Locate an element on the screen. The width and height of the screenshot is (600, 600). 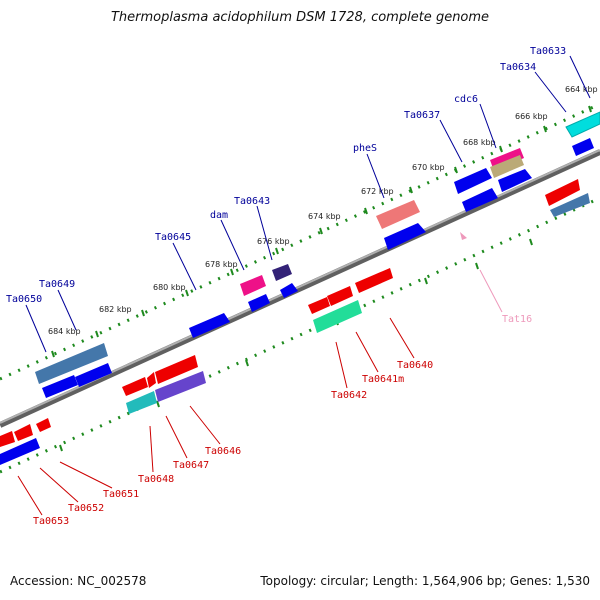
gene-Ta0646 is located at coordinates (176, 369).